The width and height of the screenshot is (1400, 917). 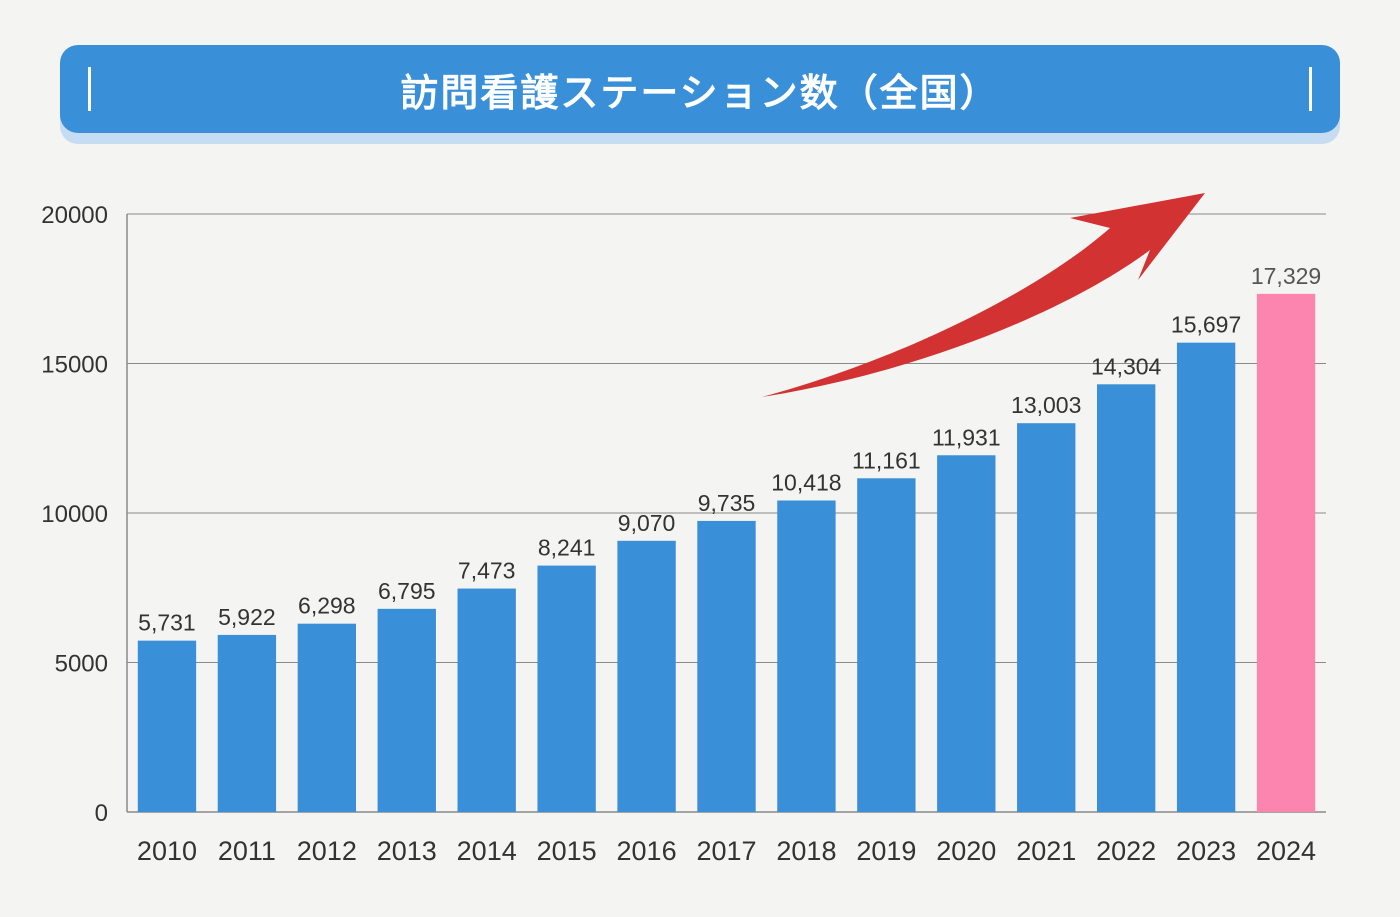 I want to click on title-banner: 訪問看護ステーション数（全国）, so click(x=700, y=89).